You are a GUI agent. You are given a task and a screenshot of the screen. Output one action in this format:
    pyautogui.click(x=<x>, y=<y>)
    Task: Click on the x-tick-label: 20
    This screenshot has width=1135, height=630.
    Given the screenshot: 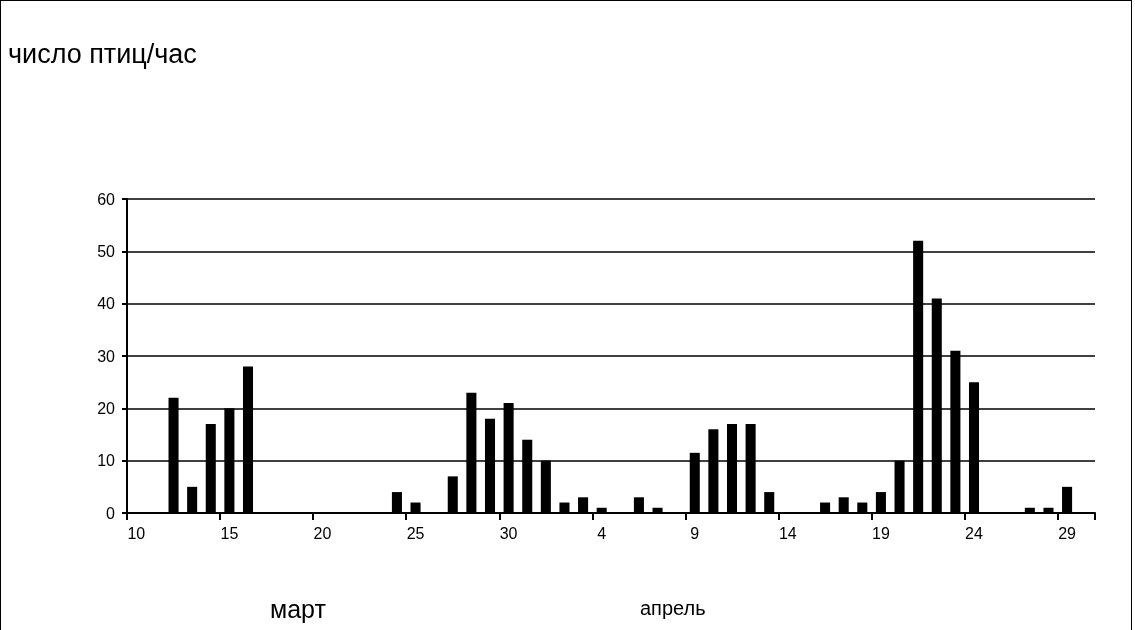 What is the action you would take?
    pyautogui.click(x=322, y=533)
    